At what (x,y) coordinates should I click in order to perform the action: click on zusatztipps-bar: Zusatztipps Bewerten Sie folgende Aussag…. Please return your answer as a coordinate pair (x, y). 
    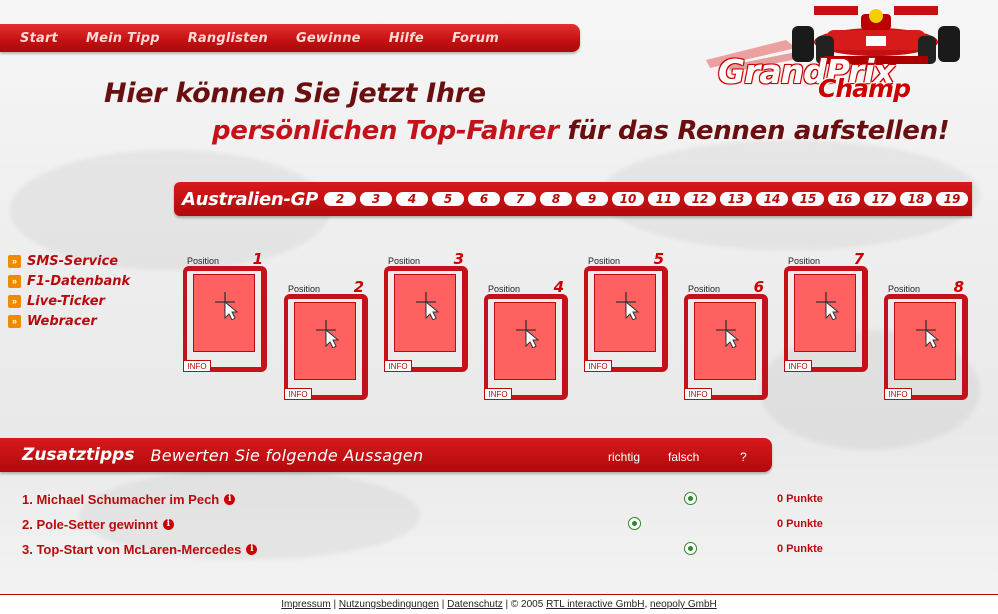
    Looking at the image, I should click on (386, 455).